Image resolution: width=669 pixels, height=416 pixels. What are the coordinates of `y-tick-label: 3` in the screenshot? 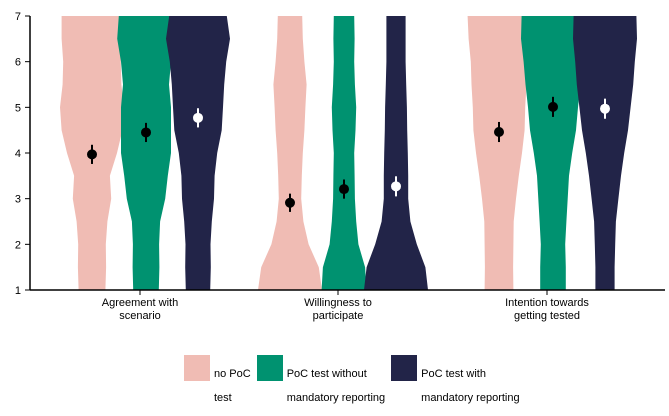 It's located at (18, 200).